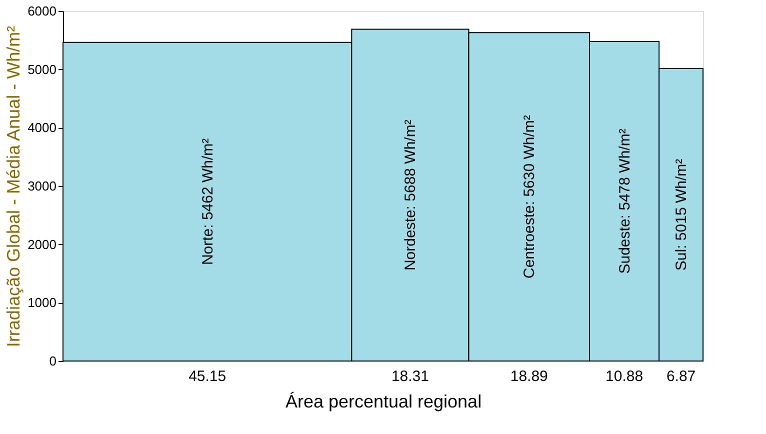 This screenshot has height=434, width=766. I want to click on x-tick-label: 18.89, so click(529, 376).